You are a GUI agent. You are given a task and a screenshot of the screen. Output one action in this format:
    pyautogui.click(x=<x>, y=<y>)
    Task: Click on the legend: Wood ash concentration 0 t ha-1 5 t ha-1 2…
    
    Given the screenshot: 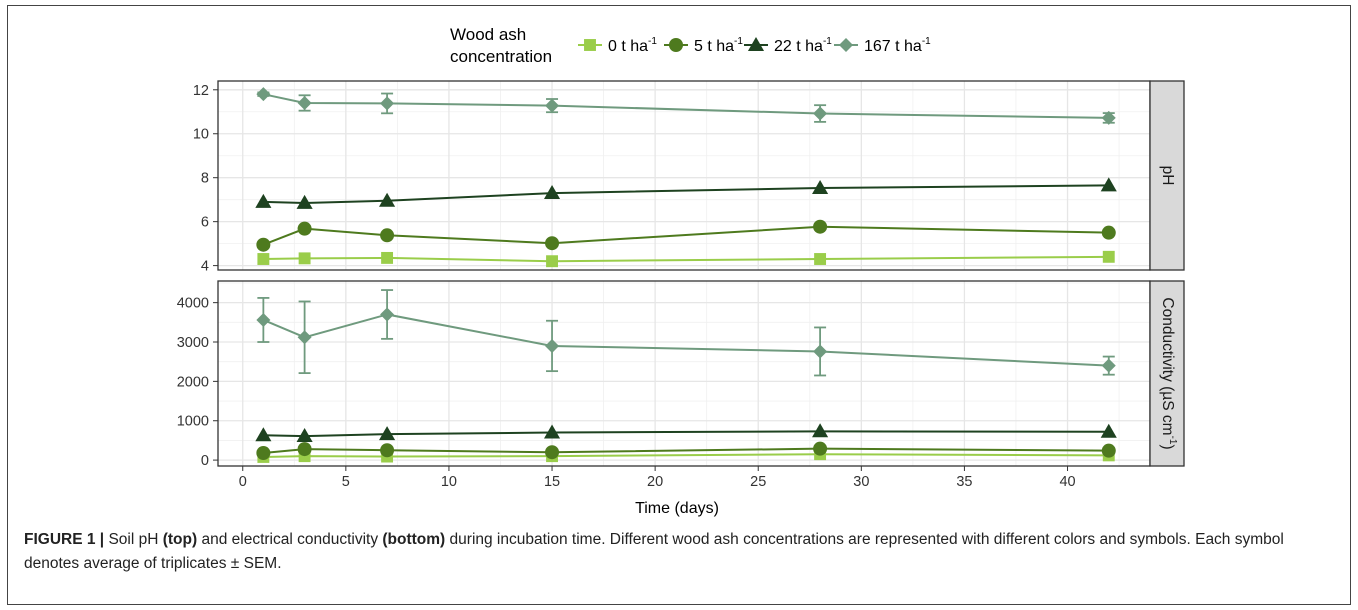 What is the action you would take?
    pyautogui.click(x=690, y=45)
    